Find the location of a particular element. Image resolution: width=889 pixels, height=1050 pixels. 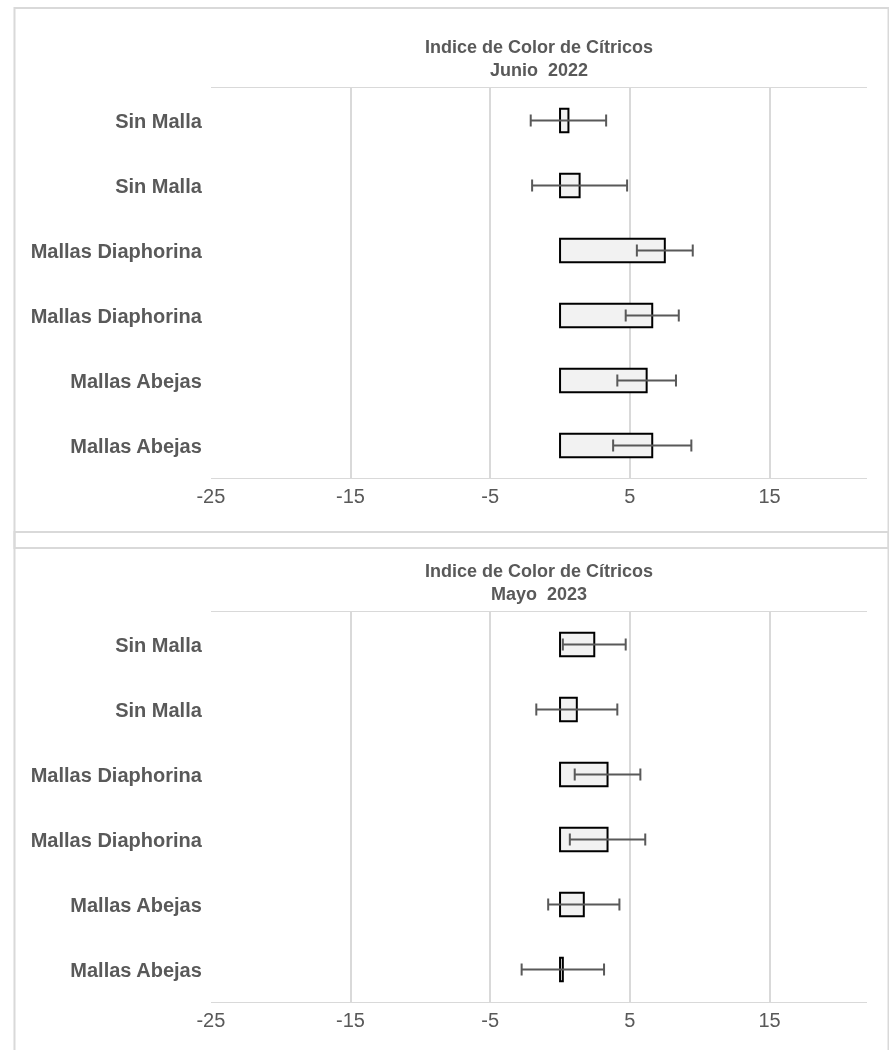

chart-subtitle: Mayo 2023 is located at coordinates (539, 594).